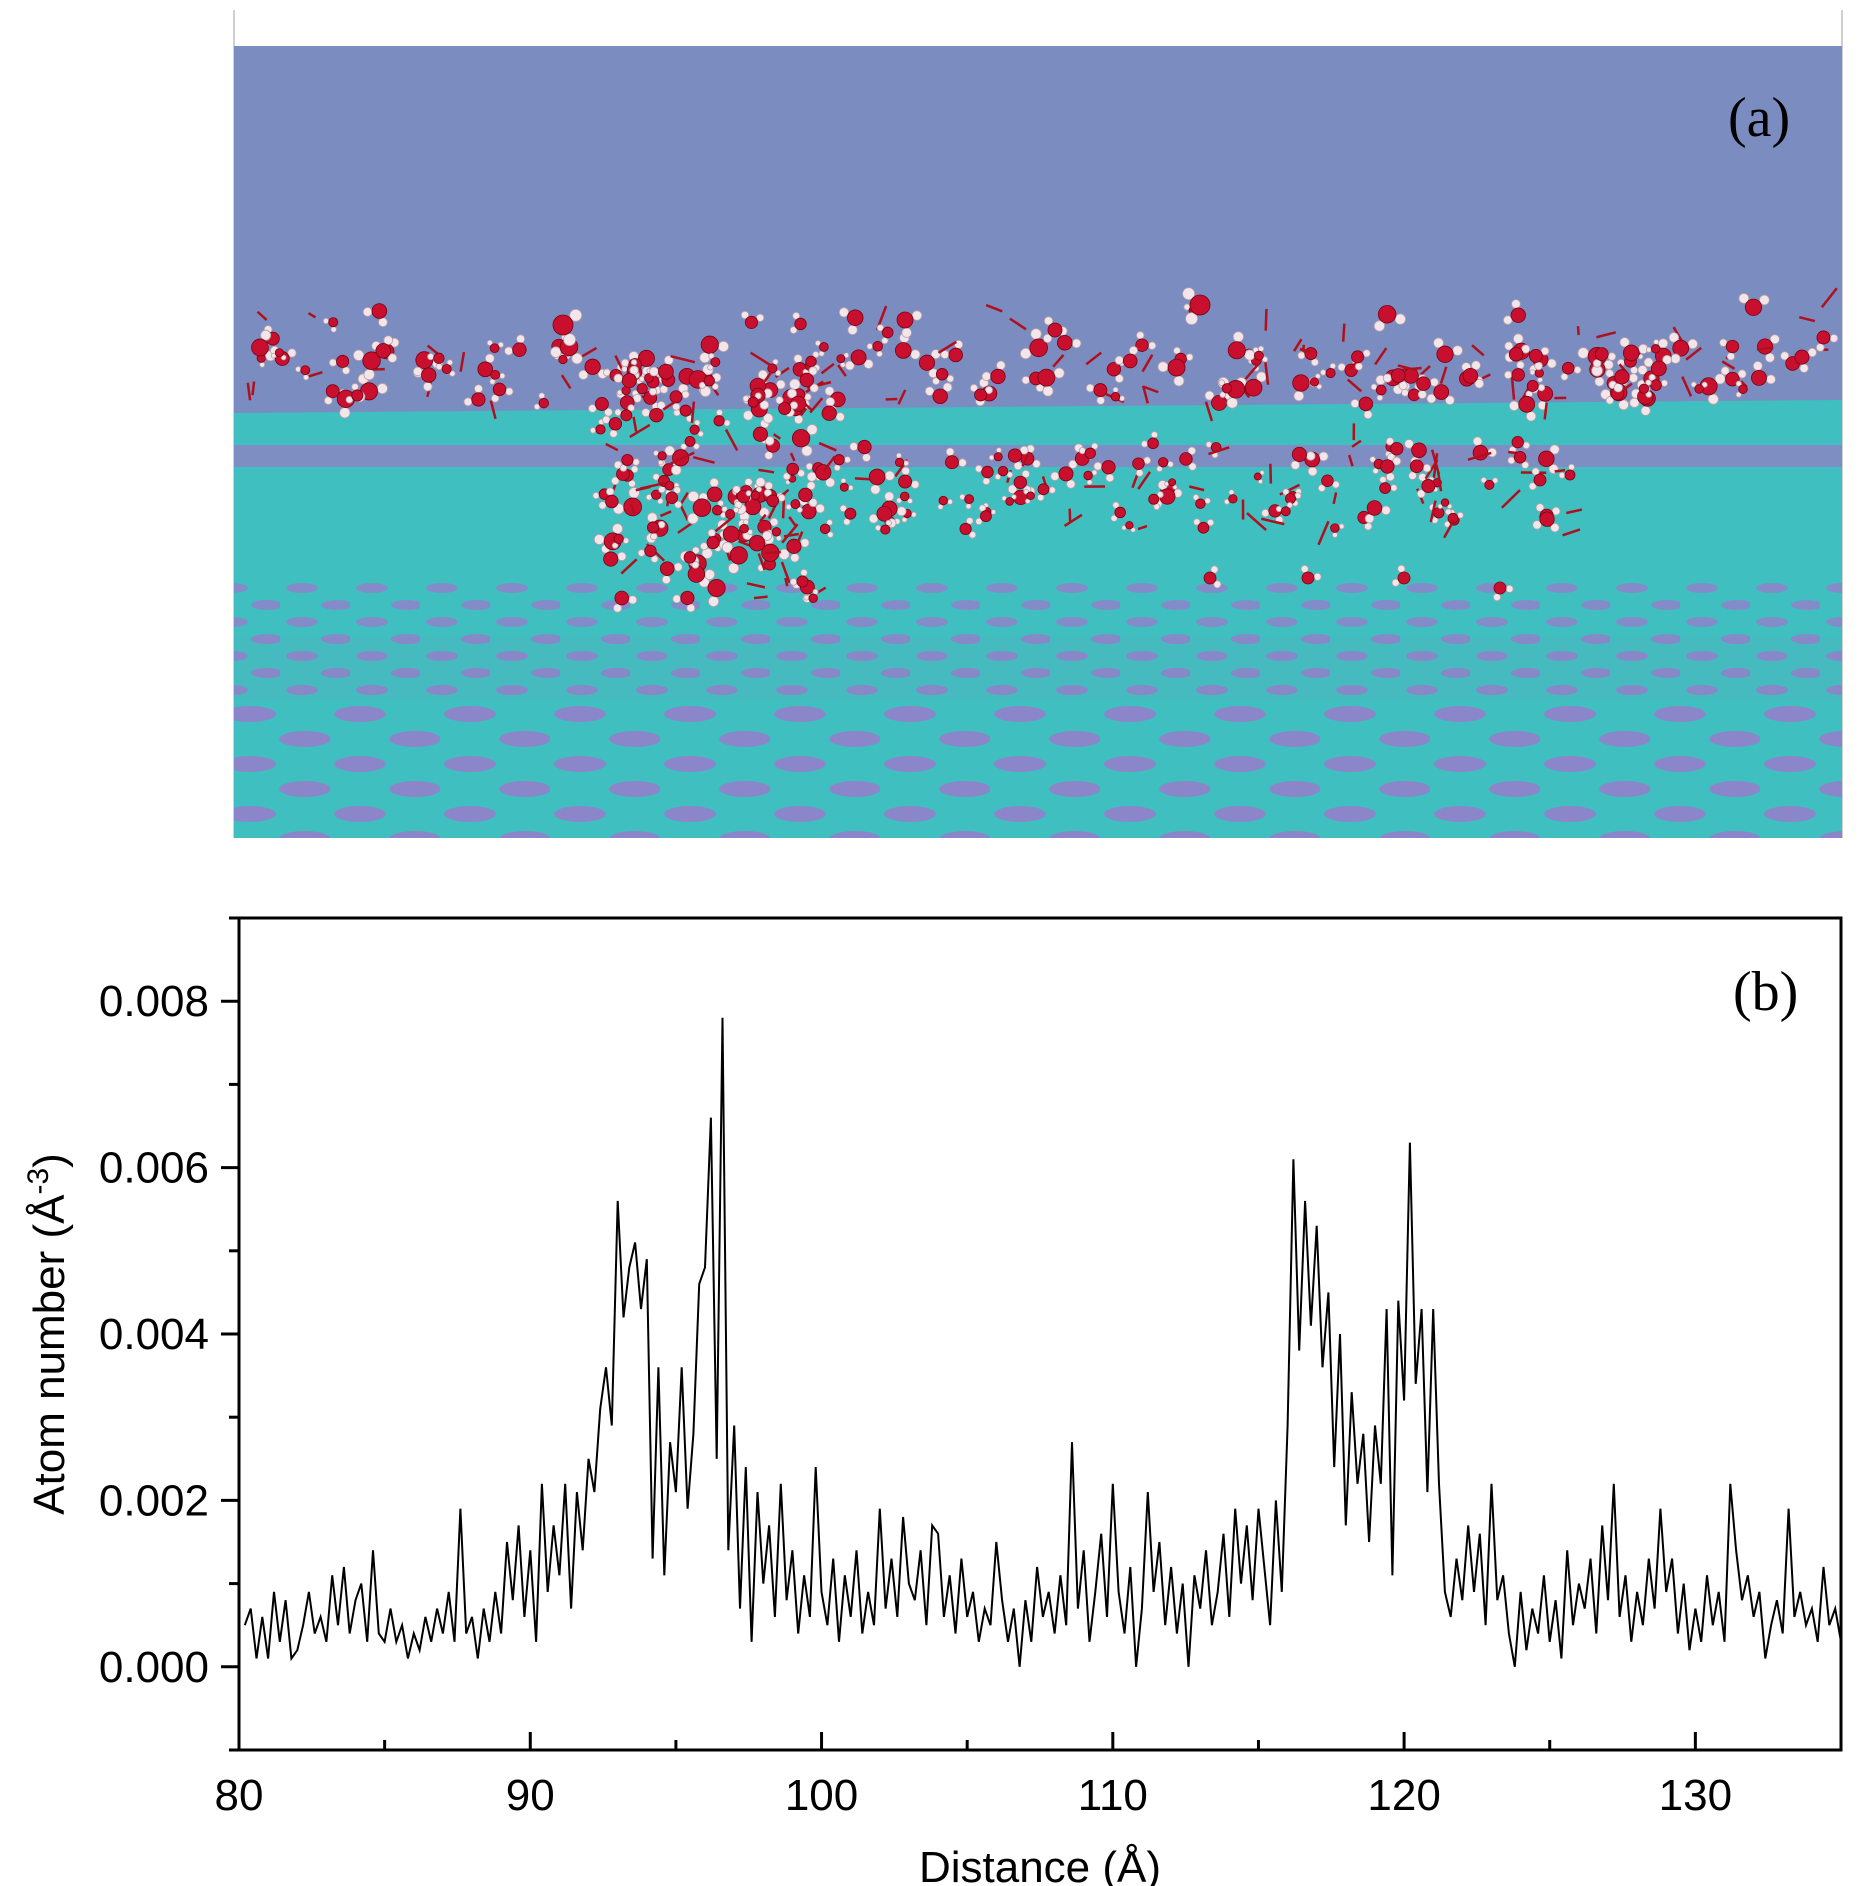  What do you see at coordinates (1765, 992) in the screenshot?
I see `panel-b-label: (b)` at bounding box center [1765, 992].